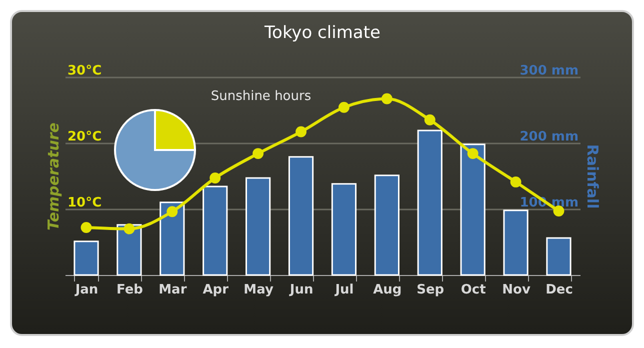 This screenshot has height=348, width=644. I want to click on y2-tick-label: 200 mm, so click(549, 137).